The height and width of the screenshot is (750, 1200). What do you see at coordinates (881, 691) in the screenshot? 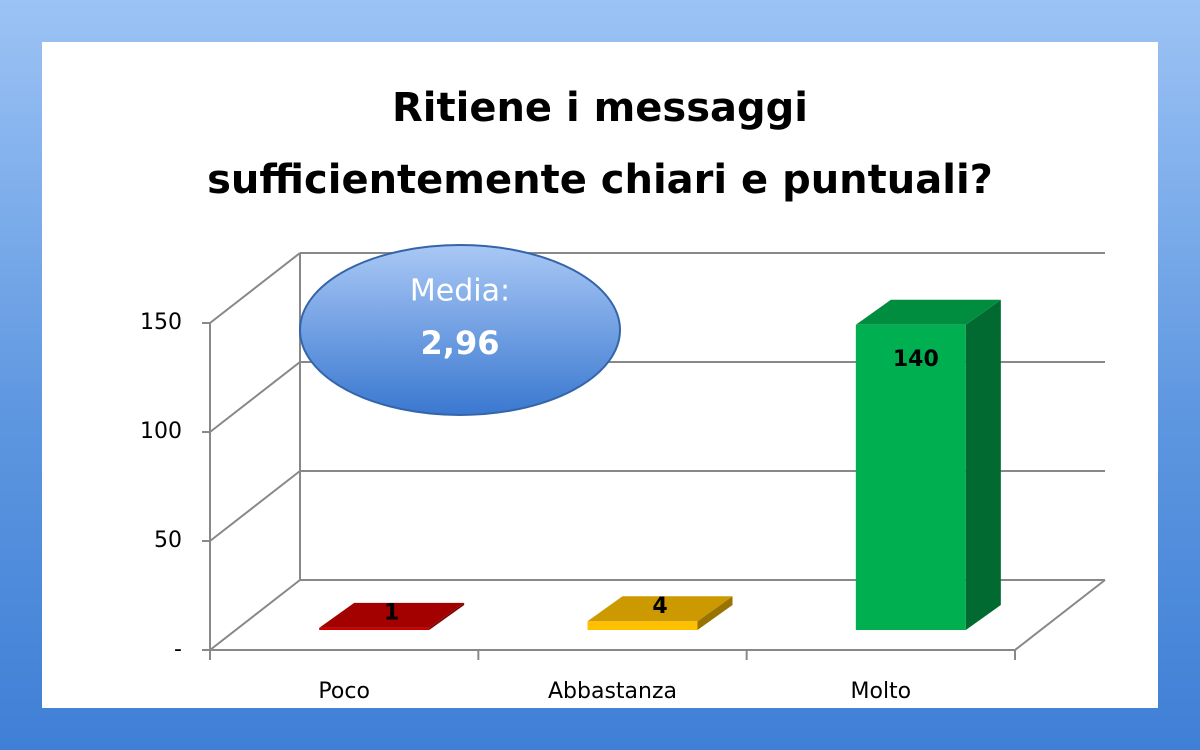
I see `x-tick-label: Molto` at bounding box center [881, 691].